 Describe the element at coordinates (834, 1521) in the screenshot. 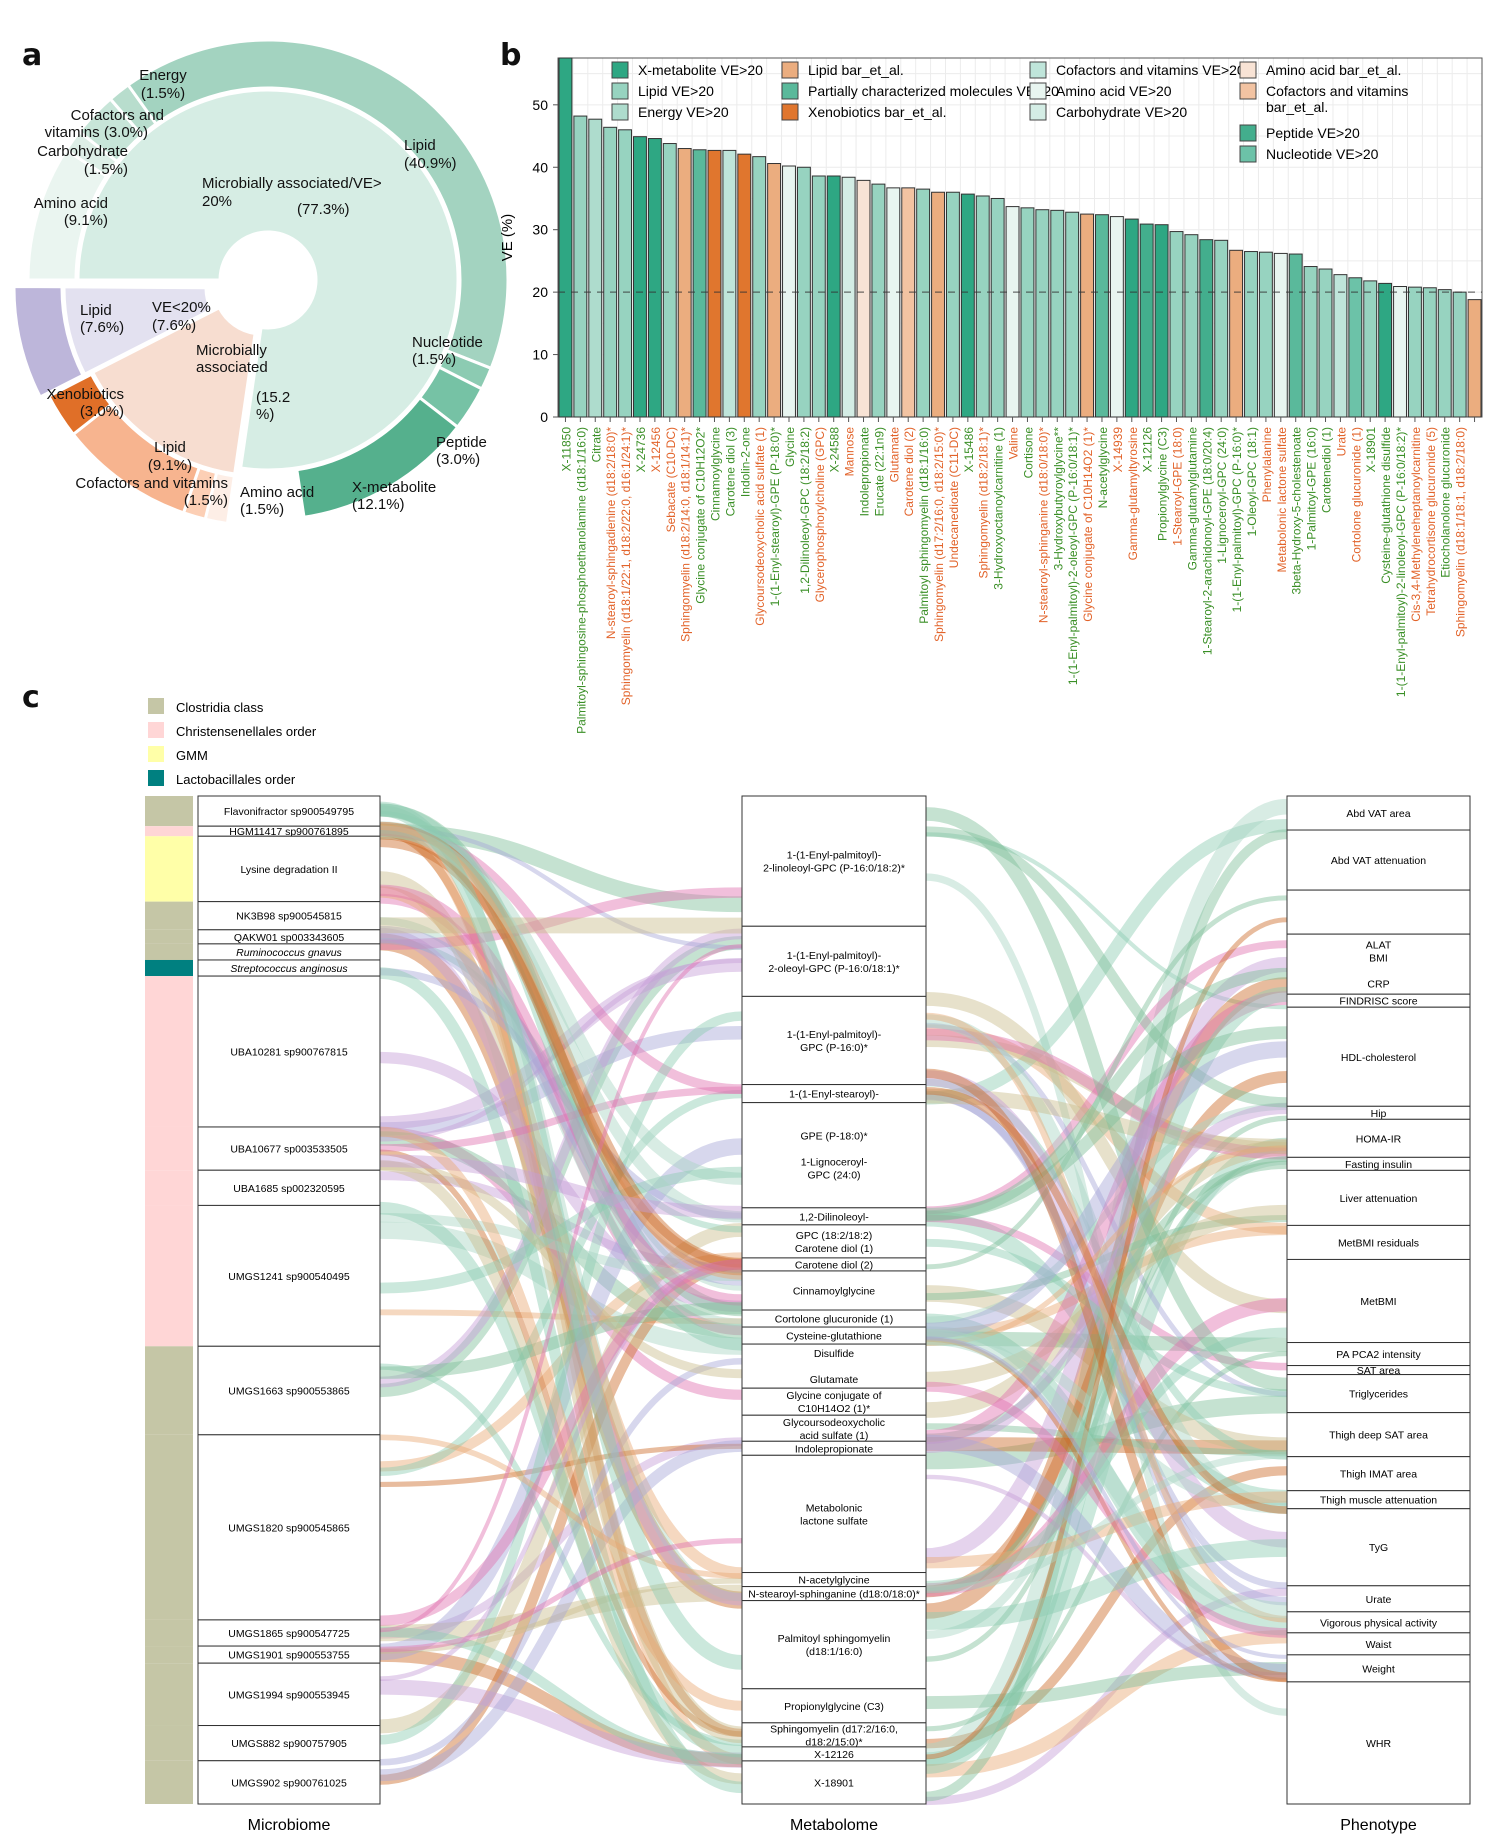

I see `node-label: lactone sulfate` at that location.